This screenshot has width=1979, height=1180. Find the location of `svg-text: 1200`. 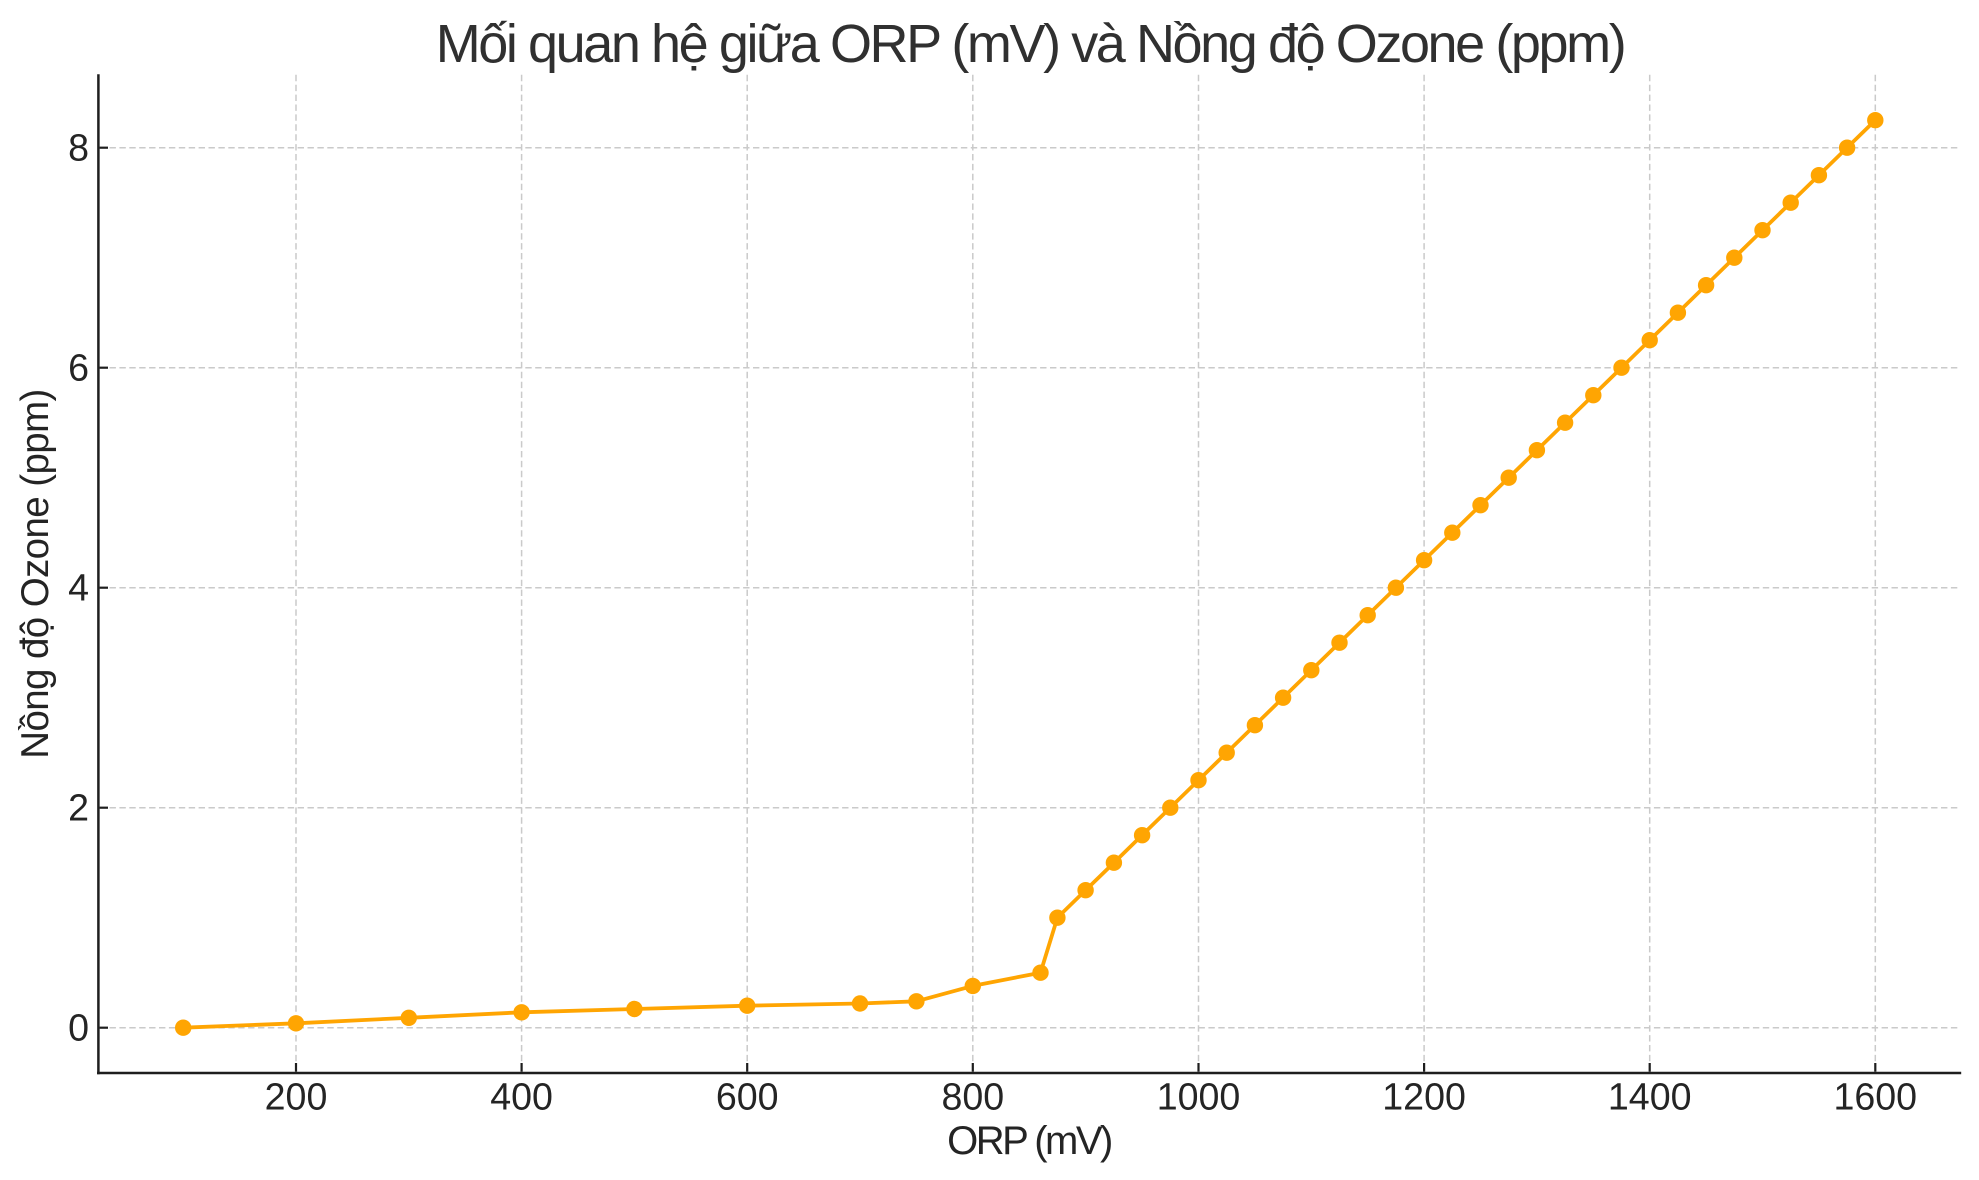

svg-text: 1200 is located at coordinates (1424, 1097).